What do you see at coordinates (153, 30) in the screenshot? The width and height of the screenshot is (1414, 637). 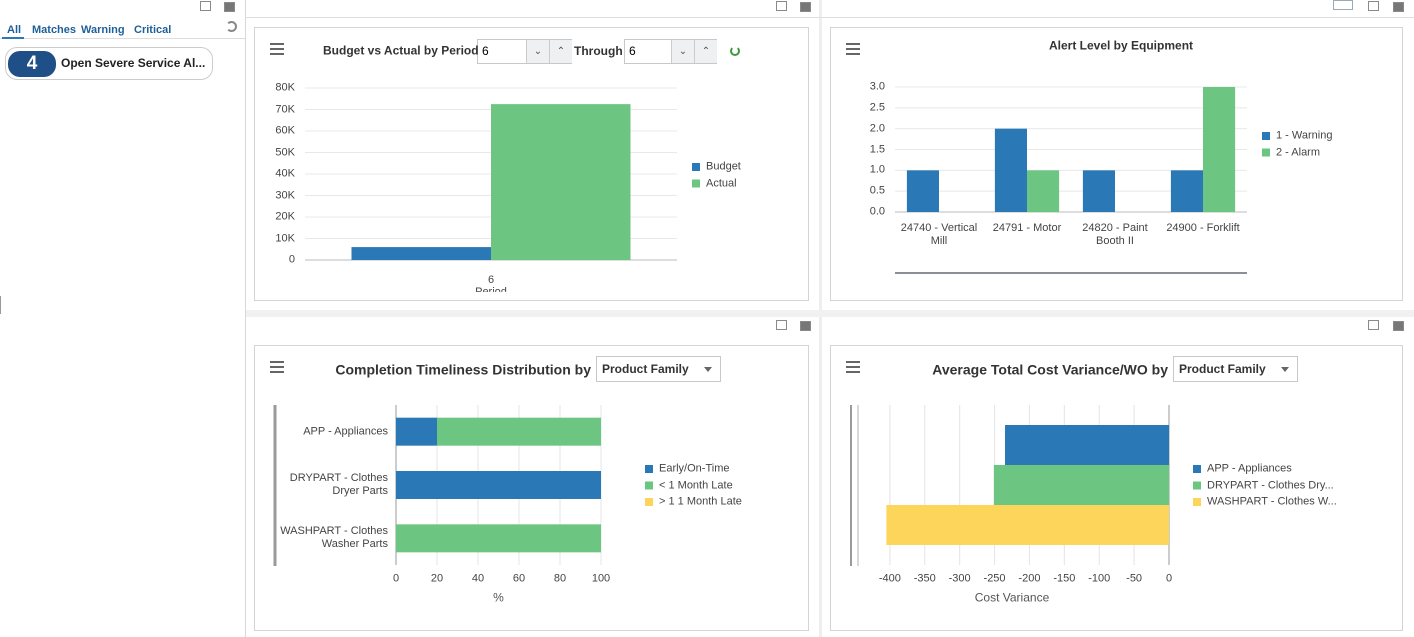 I see `tab: Critical` at bounding box center [153, 30].